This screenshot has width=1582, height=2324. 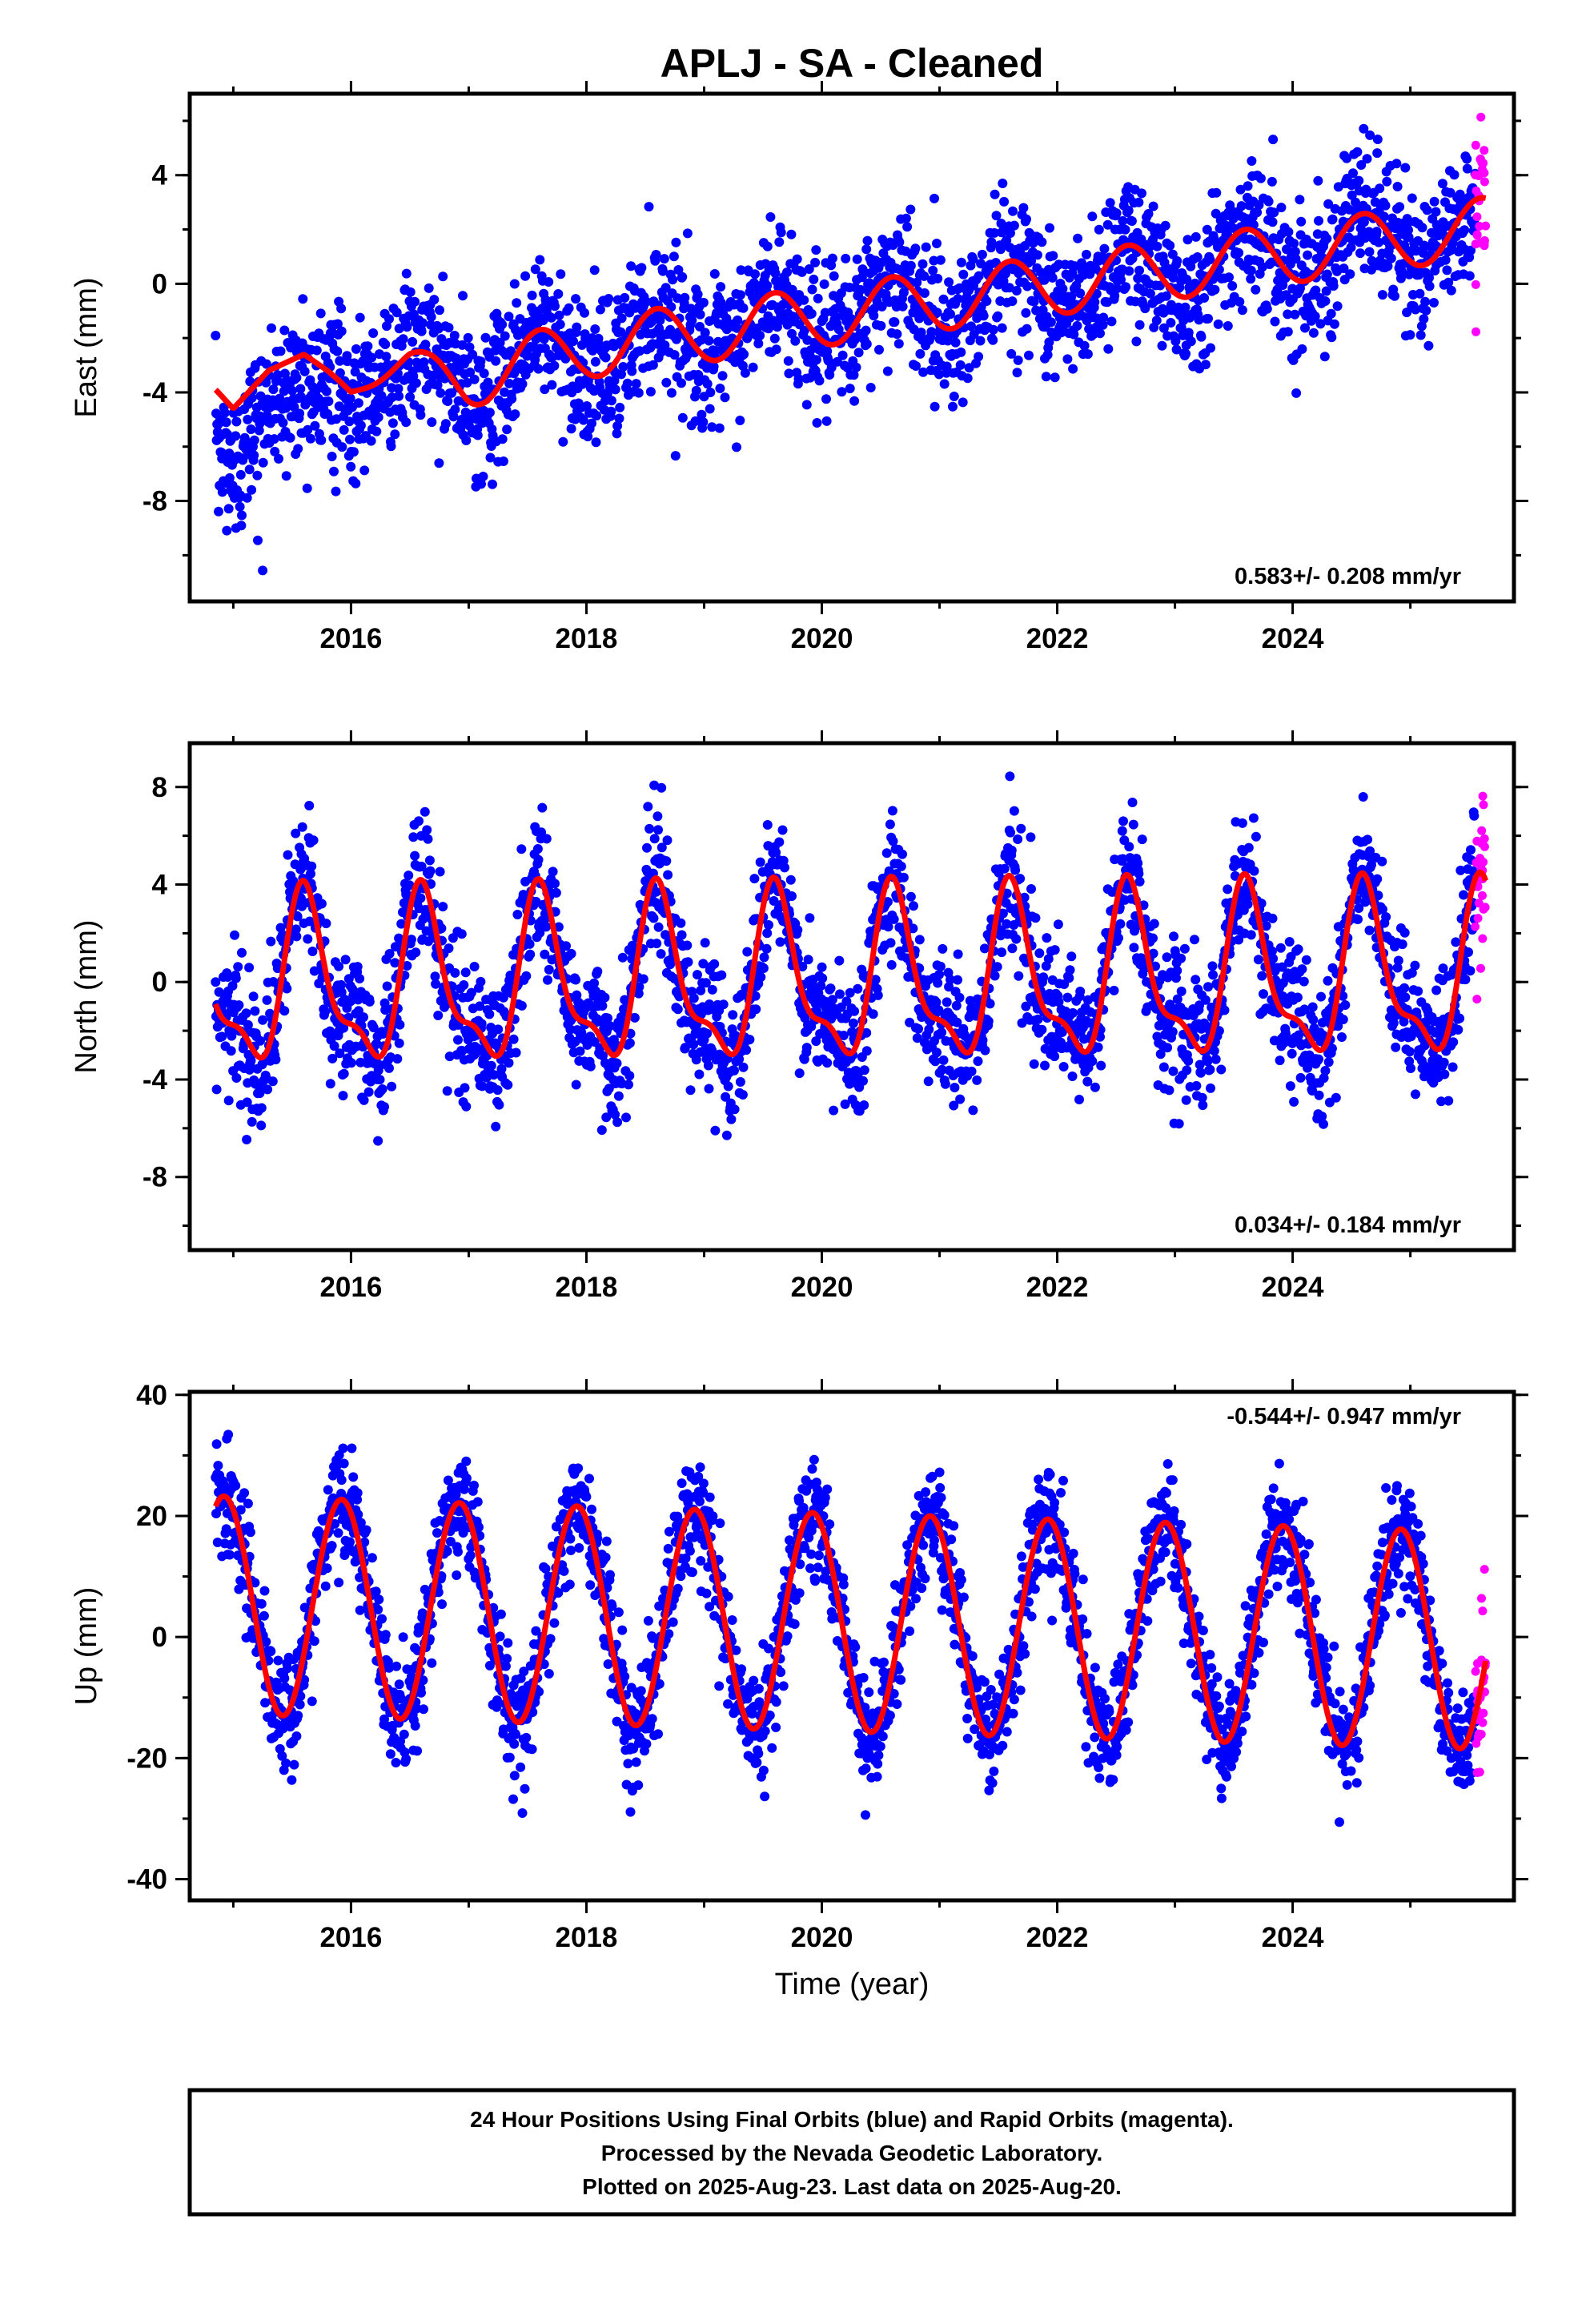 What do you see at coordinates (160, 175) in the screenshot?
I see `y-tick-label: 4` at bounding box center [160, 175].